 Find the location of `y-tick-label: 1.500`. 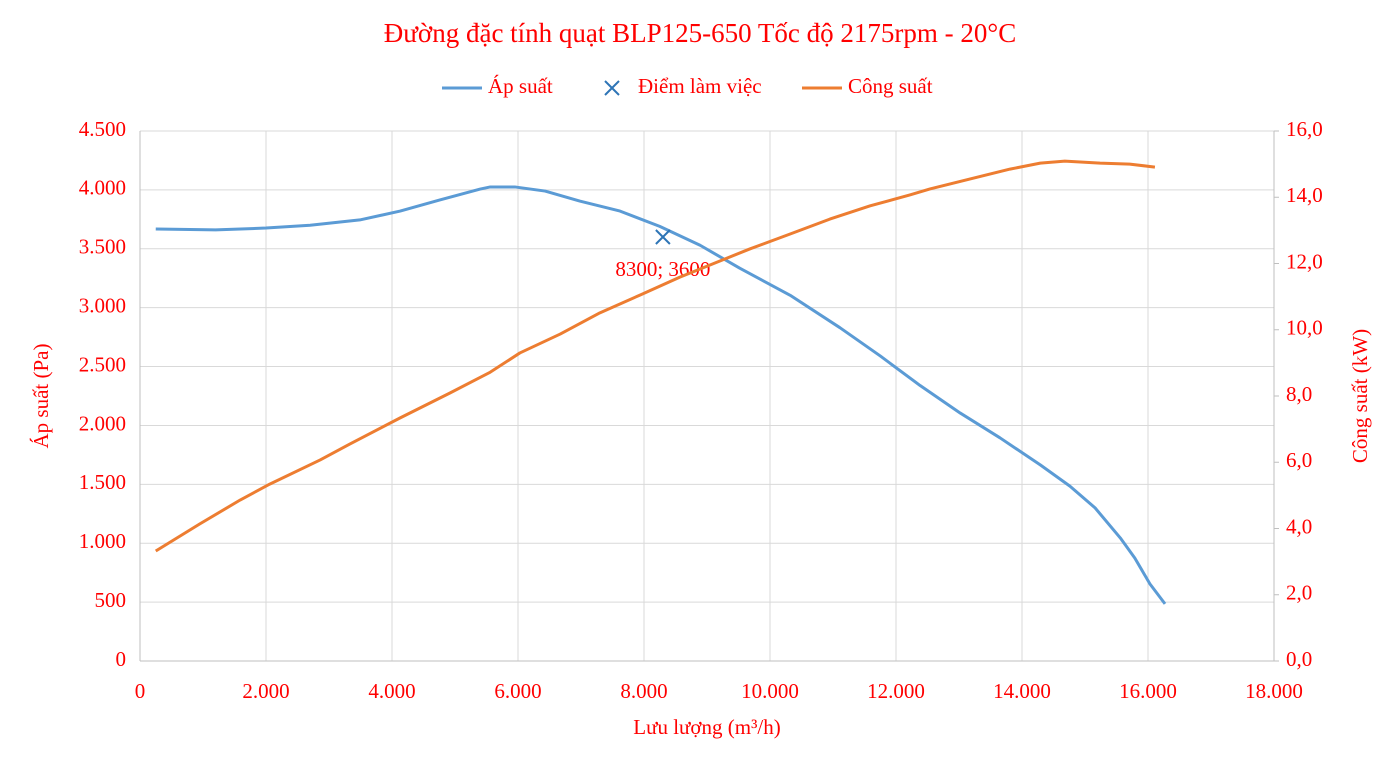

y-tick-label: 1.500 is located at coordinates (102, 482).